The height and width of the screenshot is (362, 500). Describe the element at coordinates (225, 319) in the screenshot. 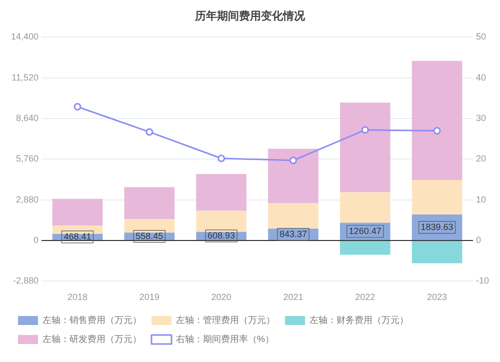

I see `legend-label: 左轴：管理费用（万元）` at that location.